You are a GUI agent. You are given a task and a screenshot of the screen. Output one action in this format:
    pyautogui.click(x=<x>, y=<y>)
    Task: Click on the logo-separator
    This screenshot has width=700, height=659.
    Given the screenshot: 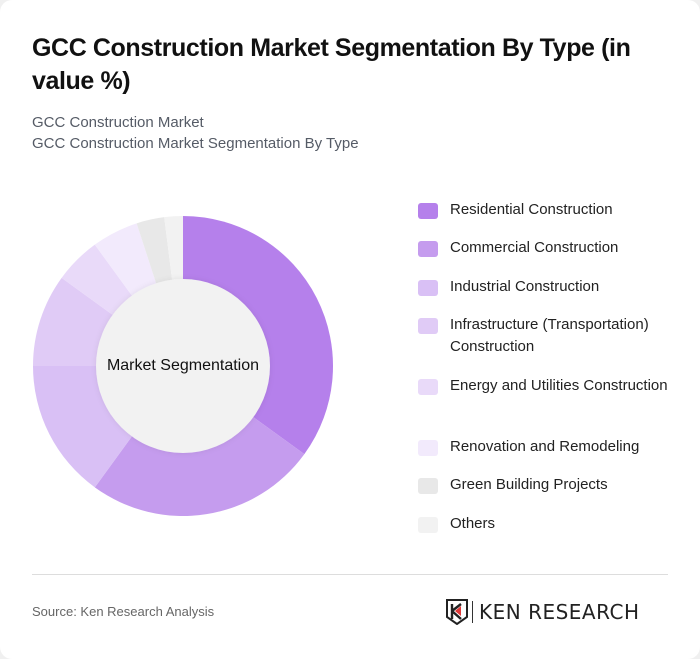 What is the action you would take?
    pyautogui.click(x=472, y=612)
    